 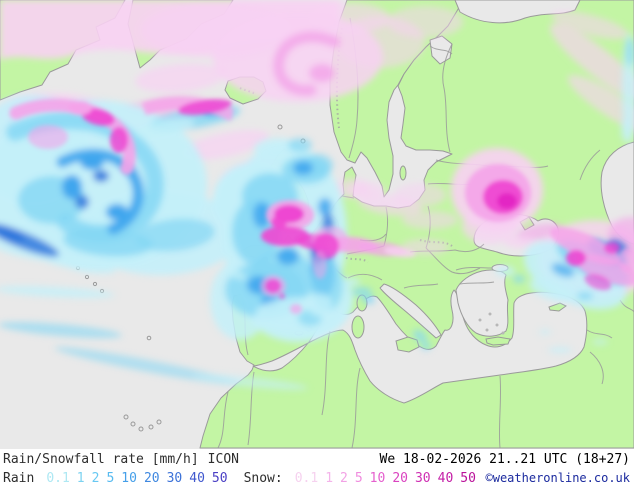 I want to click on snow-scale-value: 10, so click(x=377, y=478).